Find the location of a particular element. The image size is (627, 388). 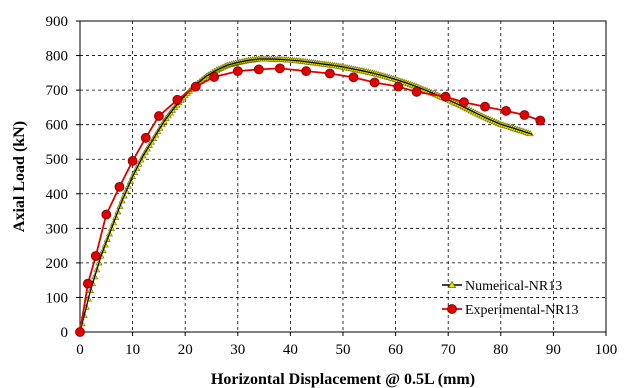

y-tick-label: 300 is located at coordinates (57, 229).